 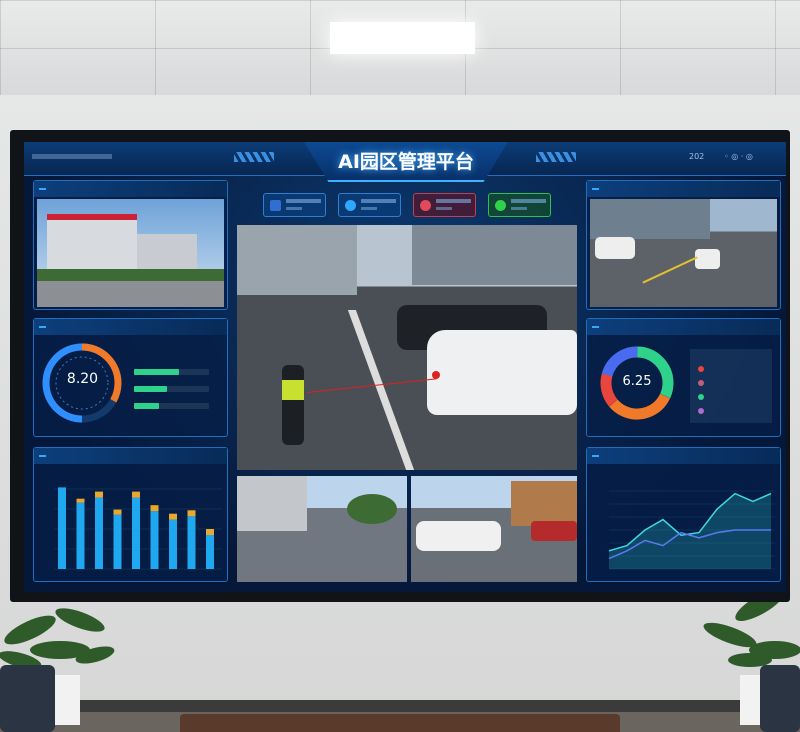 I want to click on donut-legend, so click(x=731, y=386).